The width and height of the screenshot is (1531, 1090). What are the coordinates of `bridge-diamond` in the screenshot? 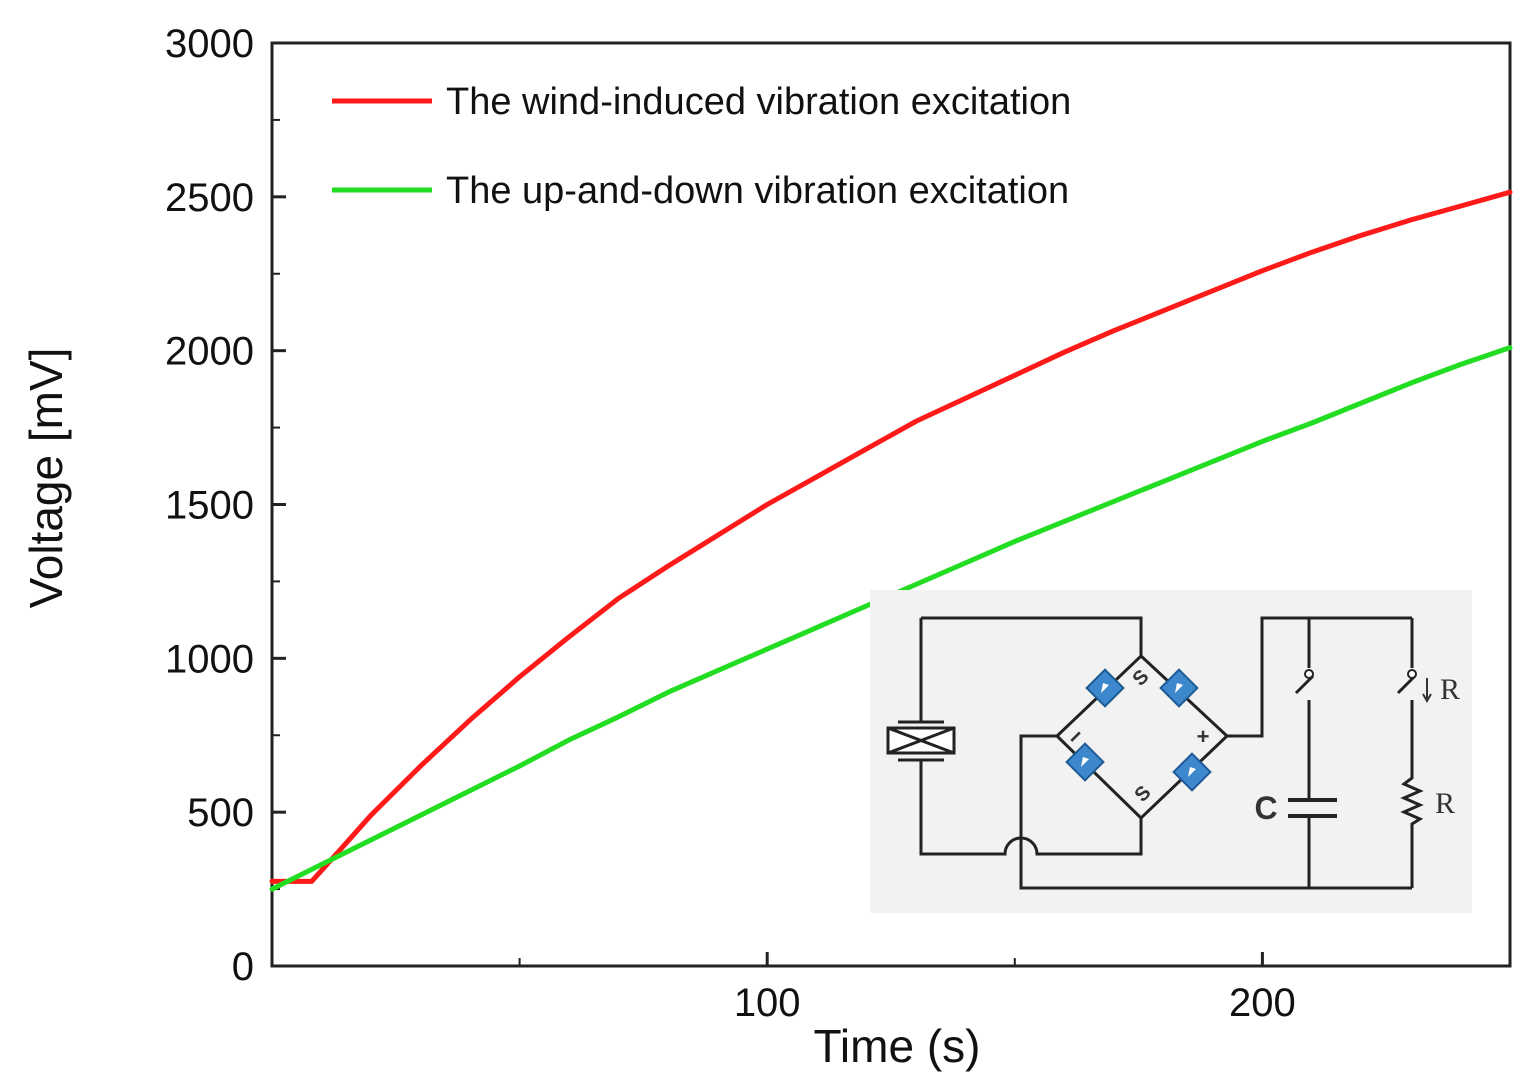 It's located at (1142, 737).